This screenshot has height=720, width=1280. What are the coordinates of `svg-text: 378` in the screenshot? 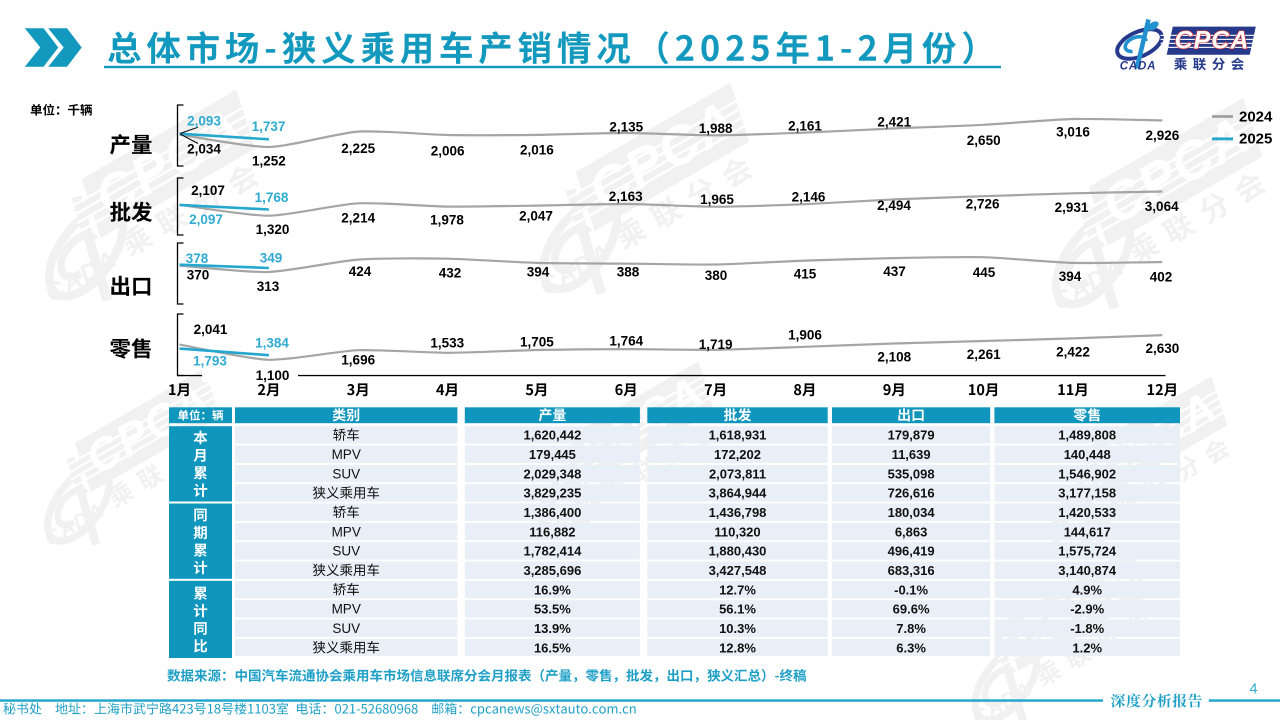 It's located at (197, 258).